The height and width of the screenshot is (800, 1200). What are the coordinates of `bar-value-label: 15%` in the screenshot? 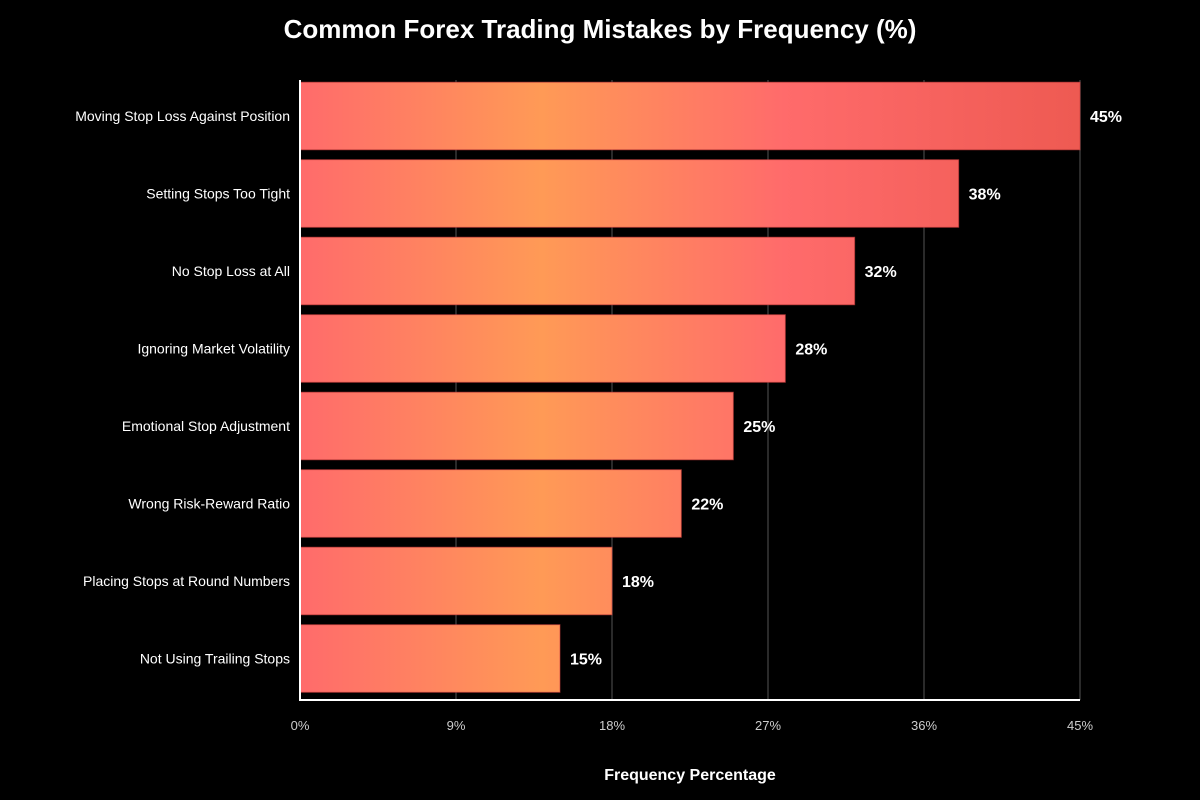 It's located at (586, 660).